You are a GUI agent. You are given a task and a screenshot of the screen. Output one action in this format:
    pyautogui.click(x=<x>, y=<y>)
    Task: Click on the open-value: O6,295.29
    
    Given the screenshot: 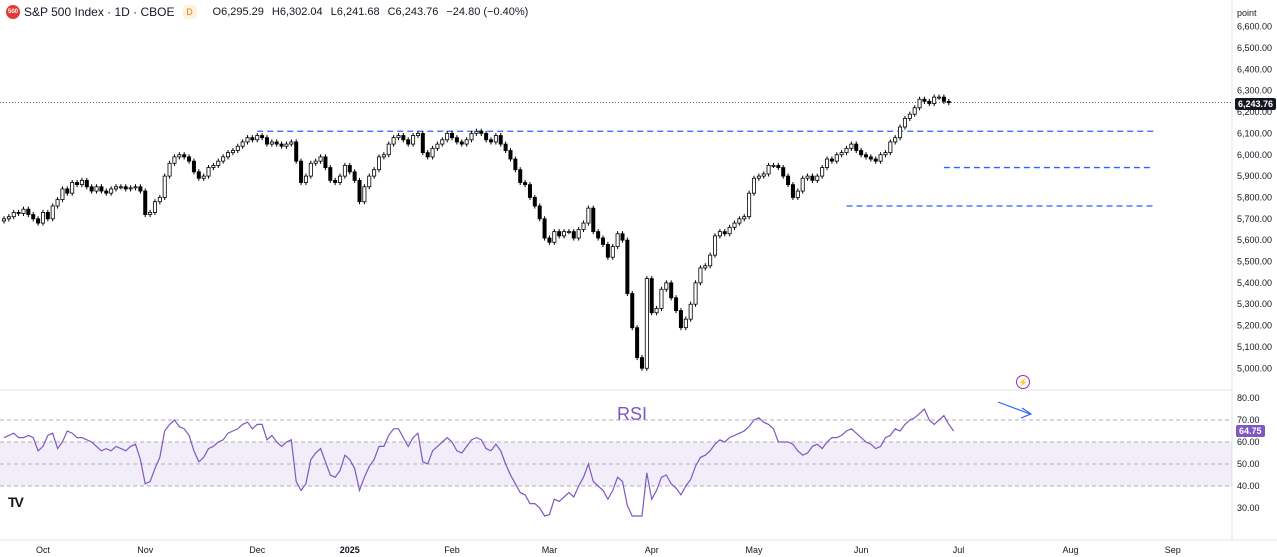 What is the action you would take?
    pyautogui.click(x=238, y=12)
    